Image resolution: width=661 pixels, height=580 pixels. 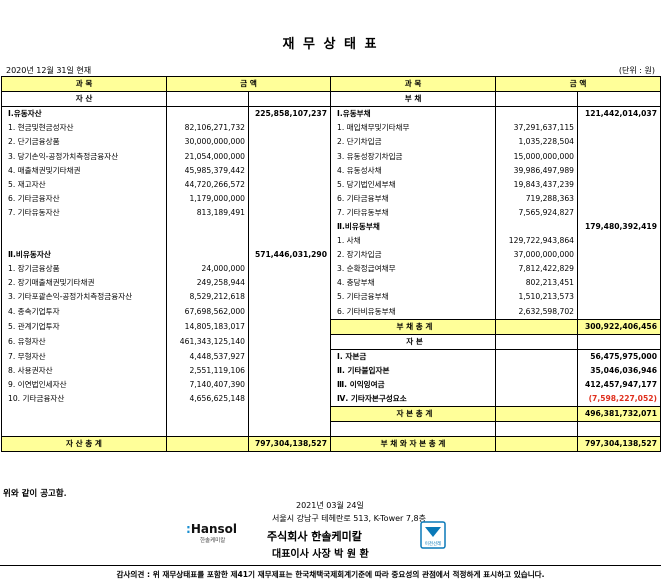 I want to click on liability-item: 6. 기타금융부채, so click(x=413, y=198).